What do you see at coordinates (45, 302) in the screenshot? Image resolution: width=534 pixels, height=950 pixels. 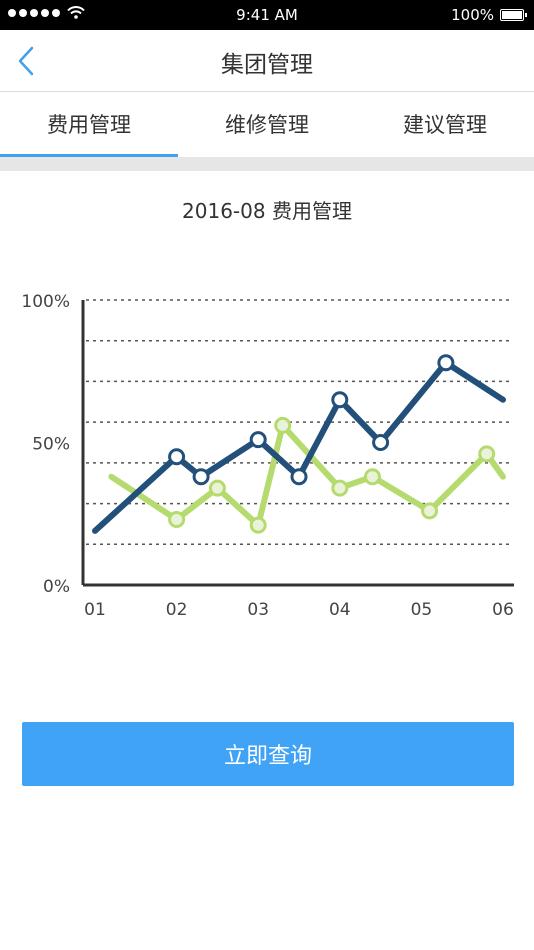 I see `y-tick-label: 100%` at bounding box center [45, 302].